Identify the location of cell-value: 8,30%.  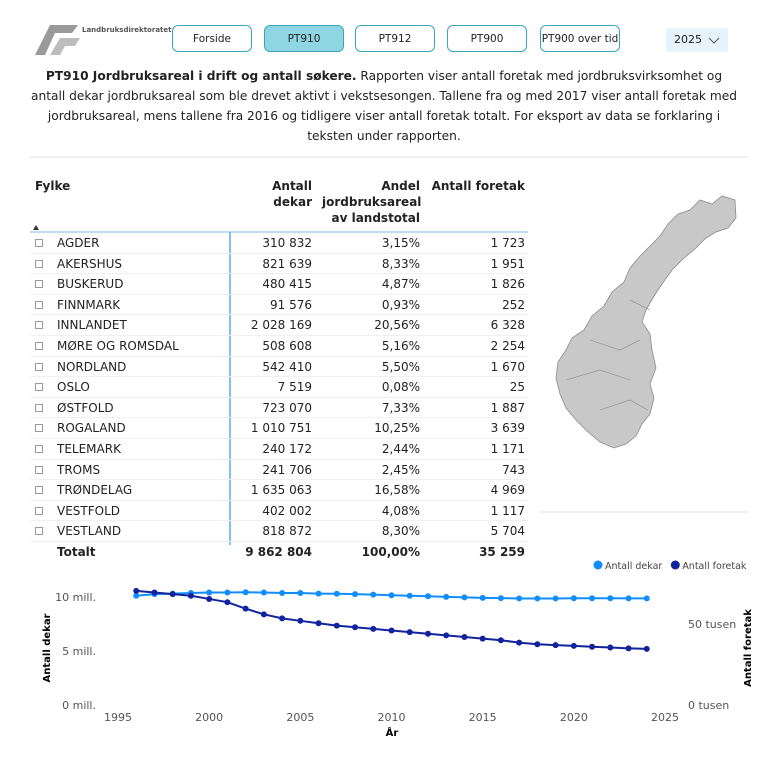
(400, 531).